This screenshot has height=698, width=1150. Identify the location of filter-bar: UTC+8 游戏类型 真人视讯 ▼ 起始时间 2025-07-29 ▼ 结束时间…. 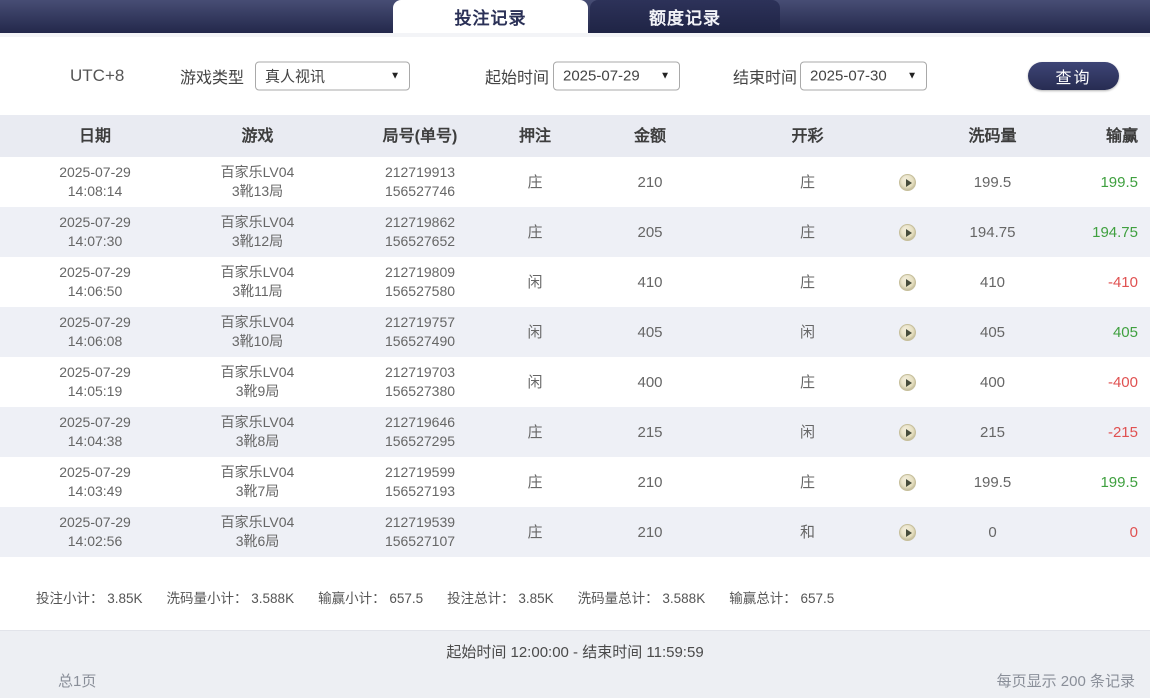
(575, 74).